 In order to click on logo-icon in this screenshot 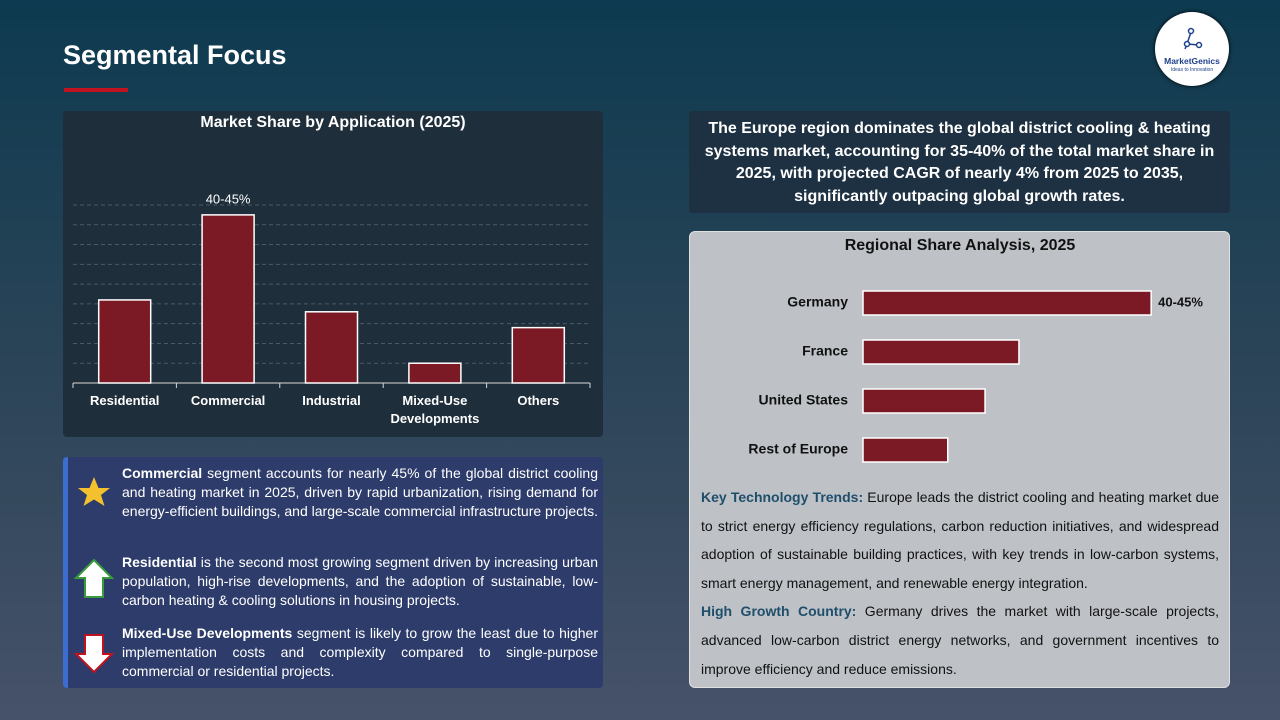, I will do `click(1193, 38)`.